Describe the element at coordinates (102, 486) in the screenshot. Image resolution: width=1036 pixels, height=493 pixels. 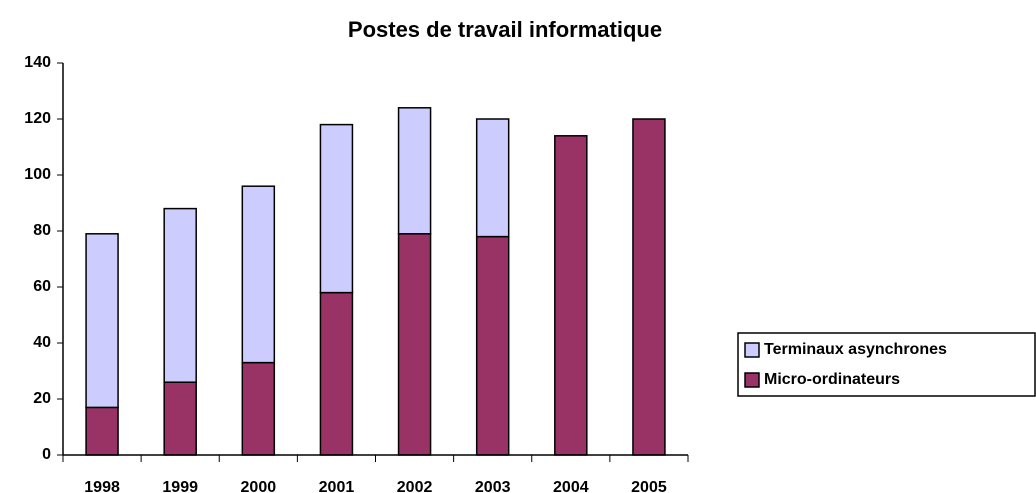
I see `x-tick-label: 1998` at that location.